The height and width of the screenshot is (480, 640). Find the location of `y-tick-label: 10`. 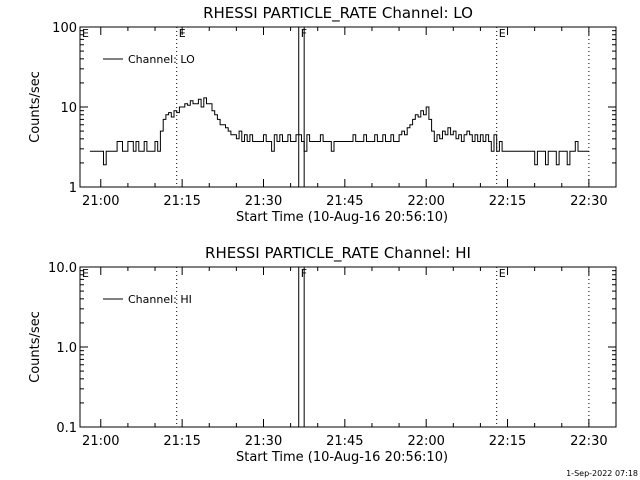

y-tick-label: 10 is located at coordinates (68, 108).